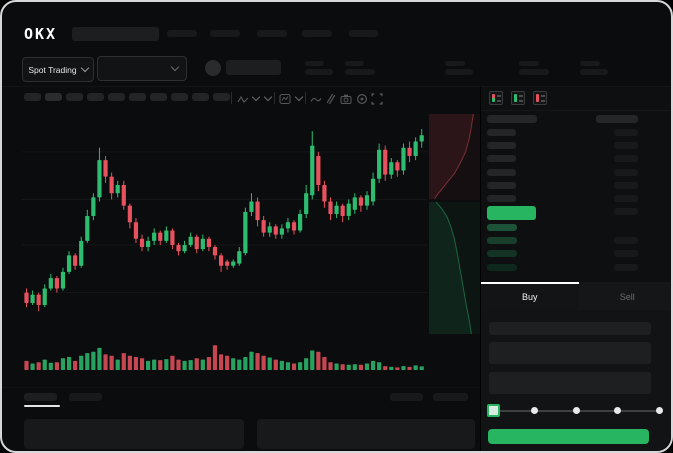 The image size is (673, 453). I want to click on book-asks-icon, so click(540, 98).